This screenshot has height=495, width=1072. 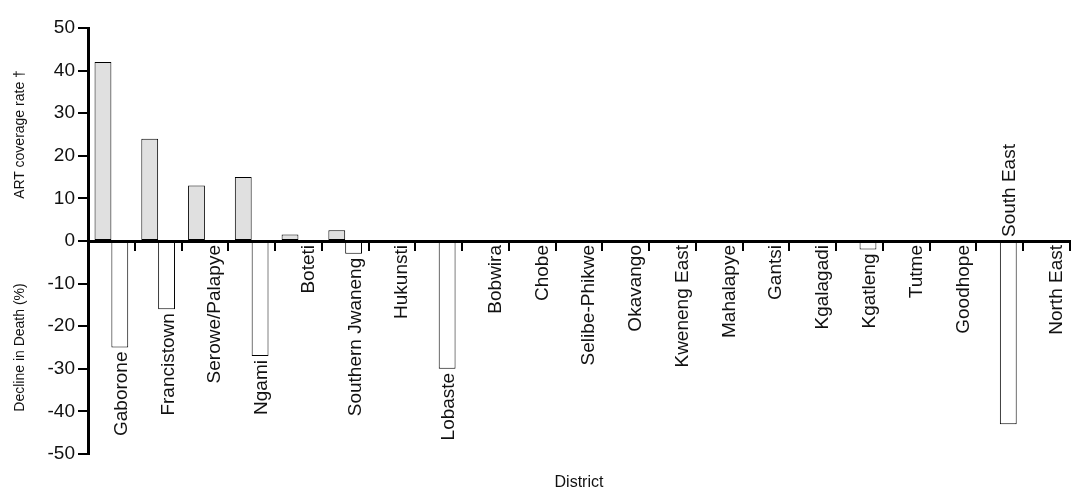 I want to click on y-tick-label: -50, so click(x=61, y=453).